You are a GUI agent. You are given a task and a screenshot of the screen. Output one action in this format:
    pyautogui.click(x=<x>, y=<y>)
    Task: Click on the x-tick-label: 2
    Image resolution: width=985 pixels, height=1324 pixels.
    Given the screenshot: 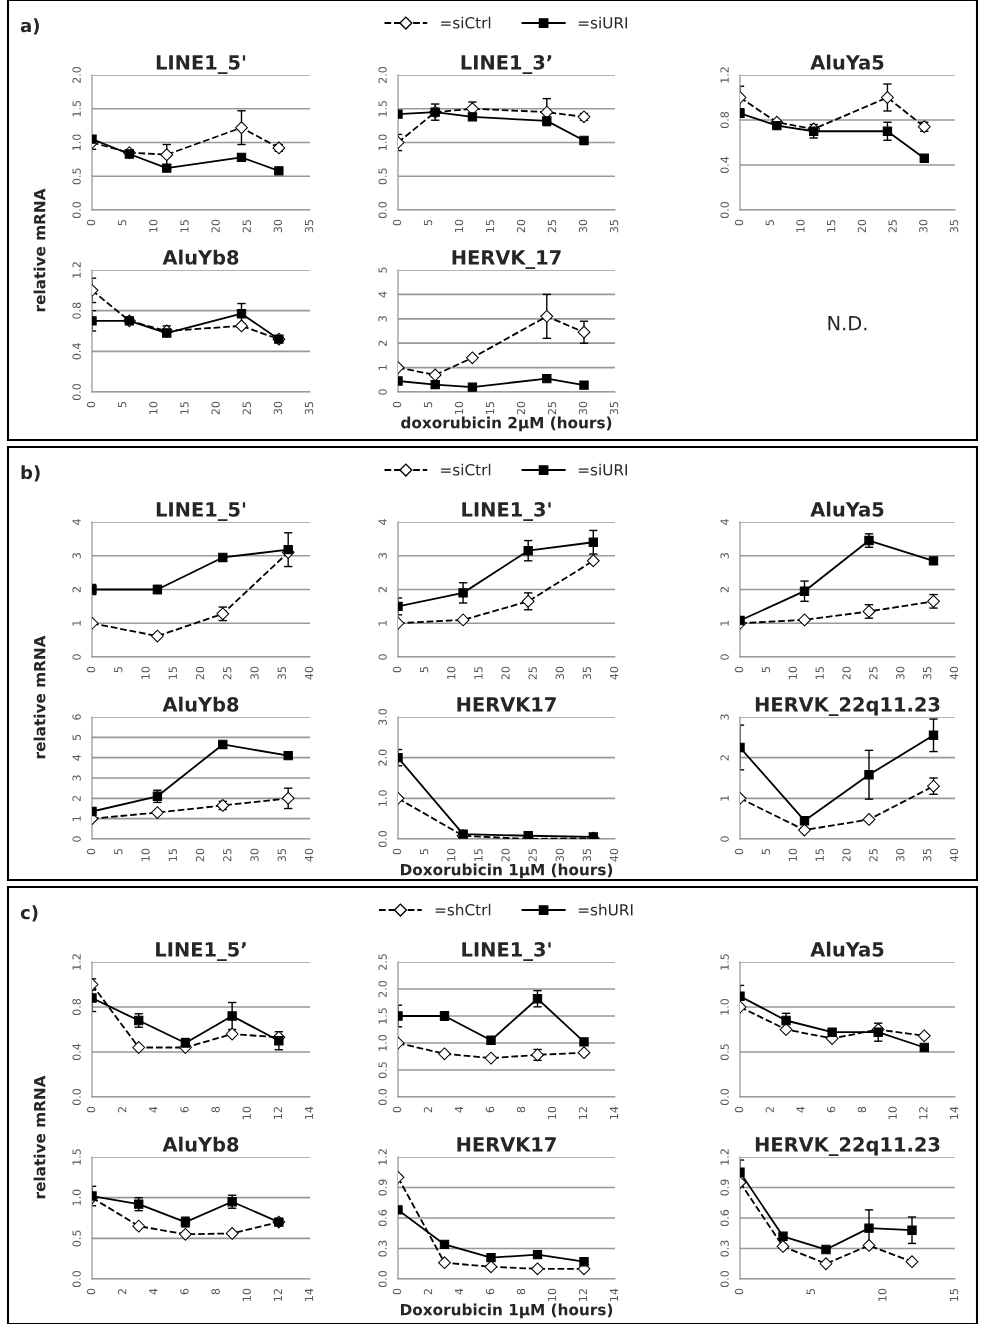 What is the action you would take?
    pyautogui.click(x=769, y=1110)
    